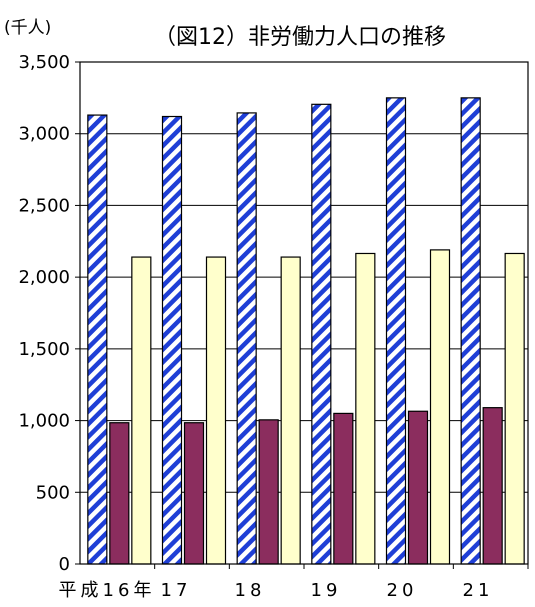  Describe the element at coordinates (326, 590) in the screenshot. I see `x-tick-label: 19` at that location.